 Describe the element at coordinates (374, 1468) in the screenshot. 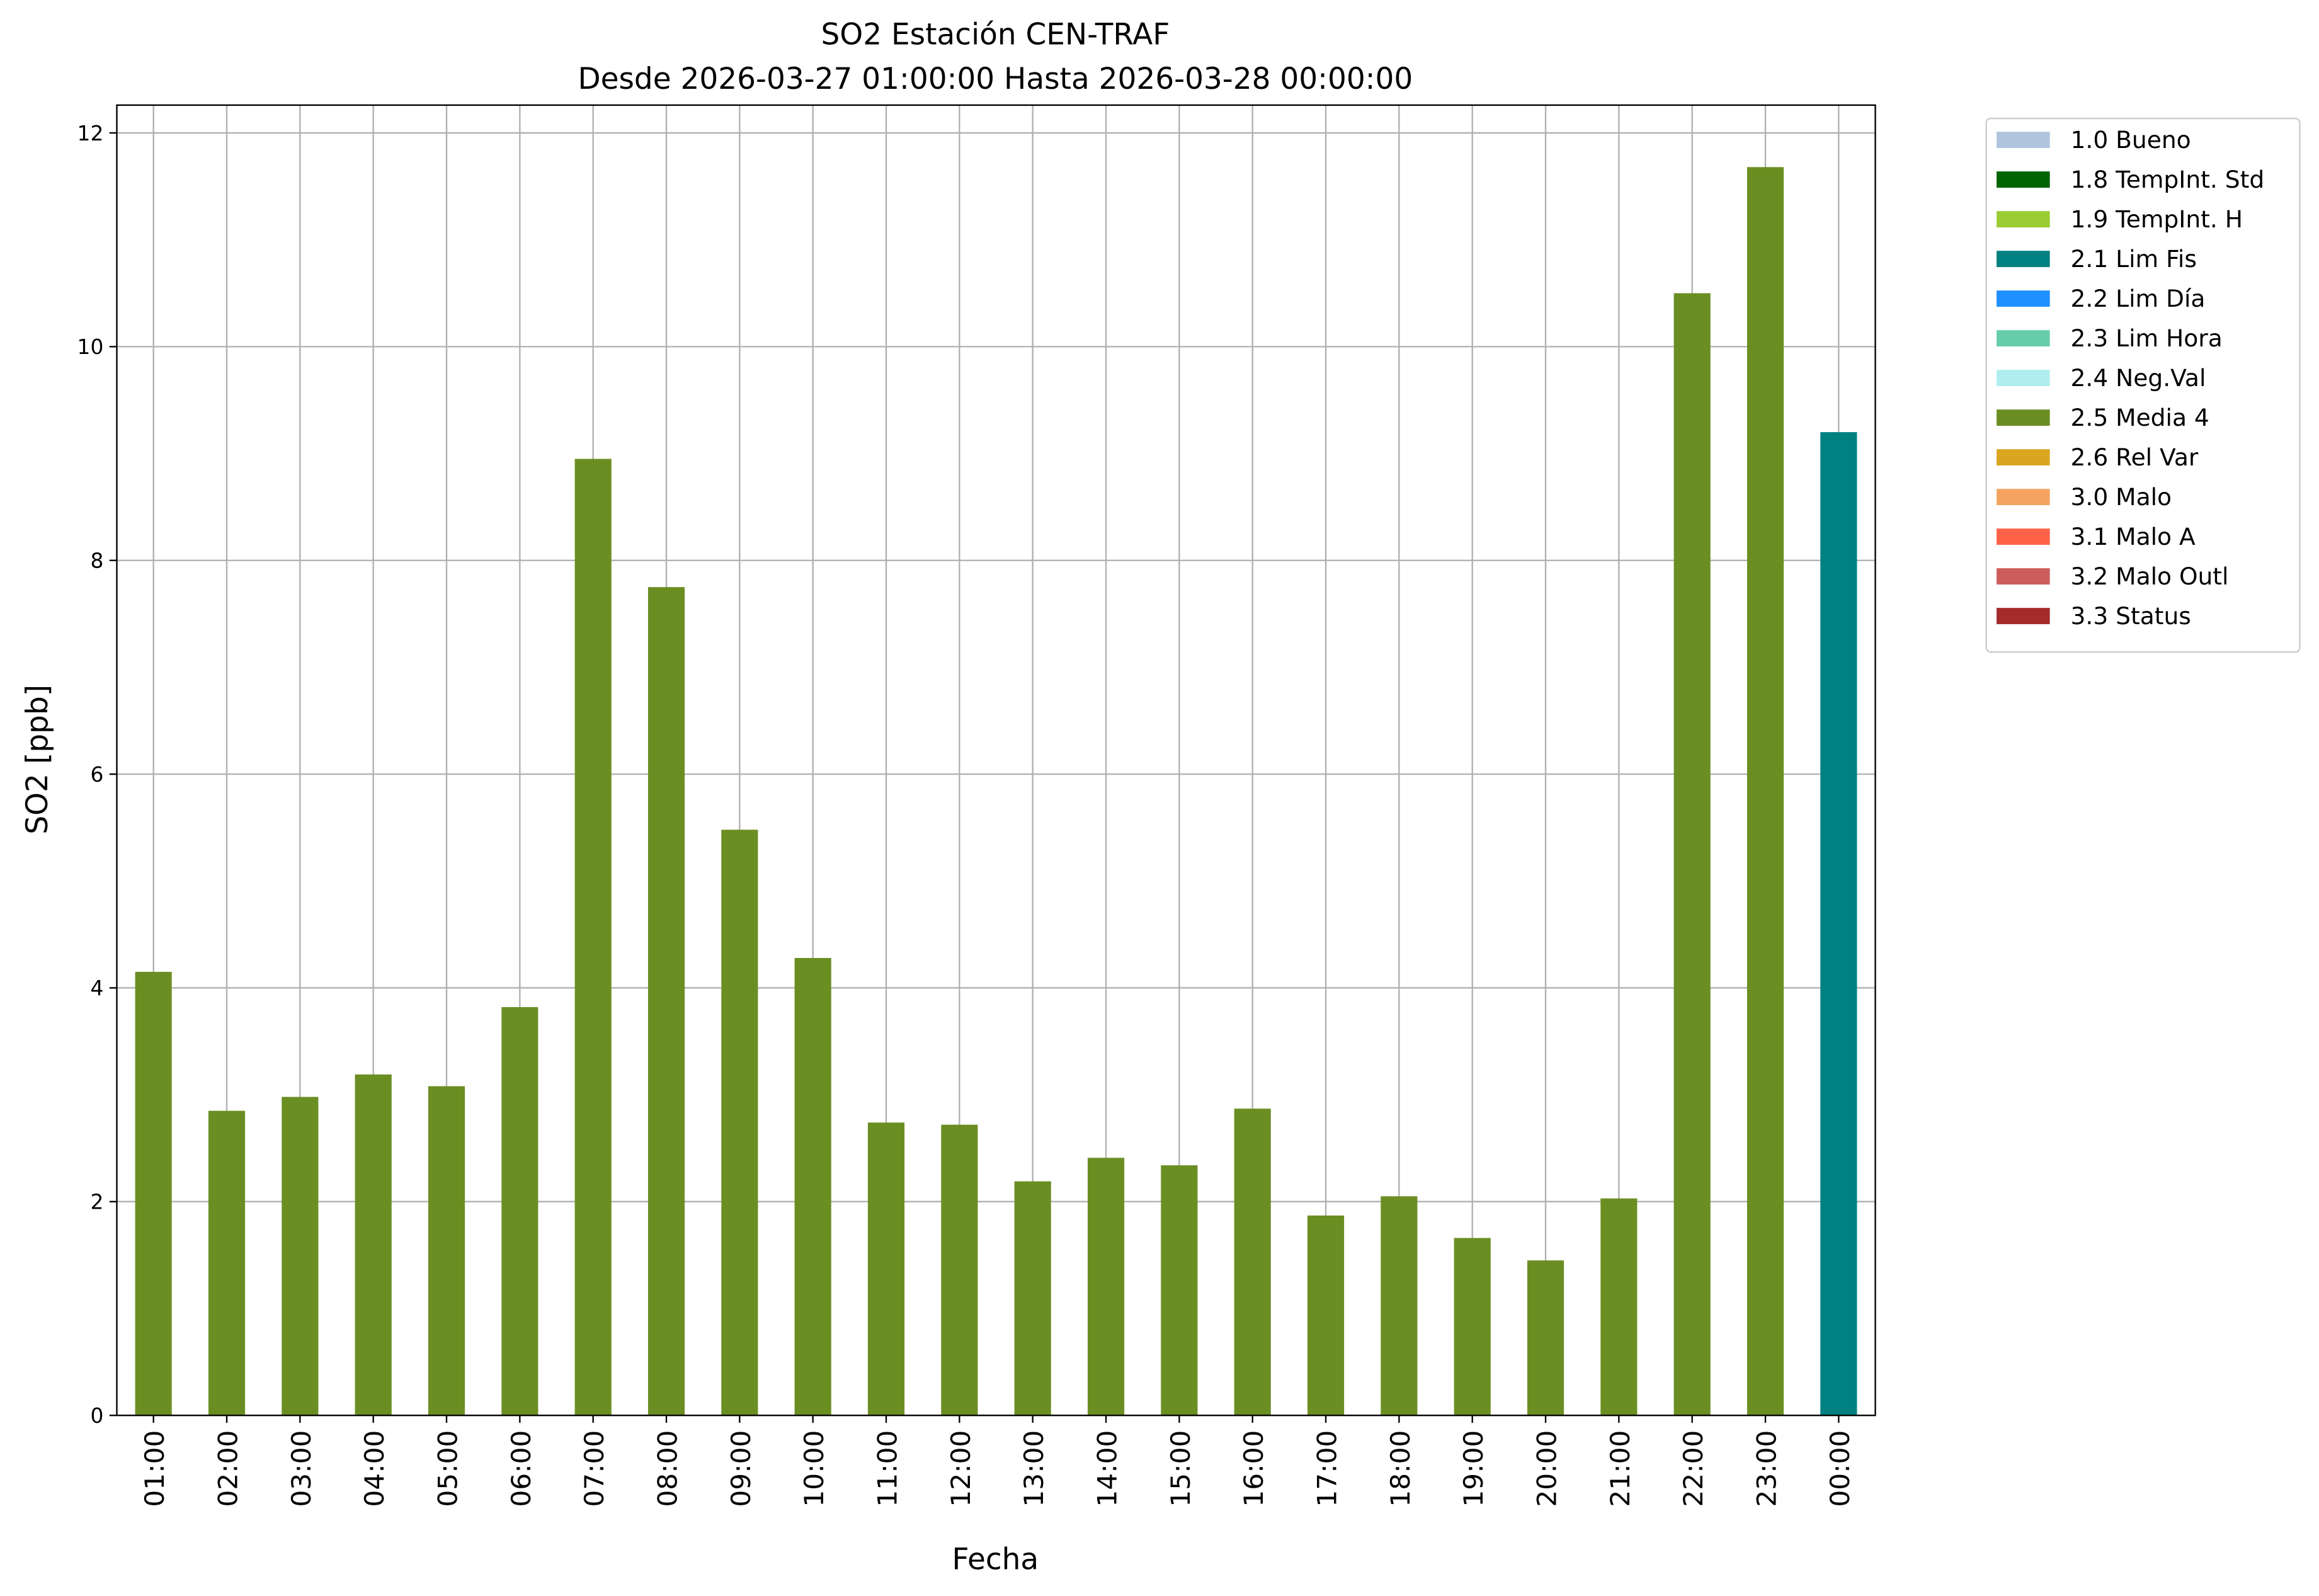

I see `x-tick-label: 04:00` at that location.